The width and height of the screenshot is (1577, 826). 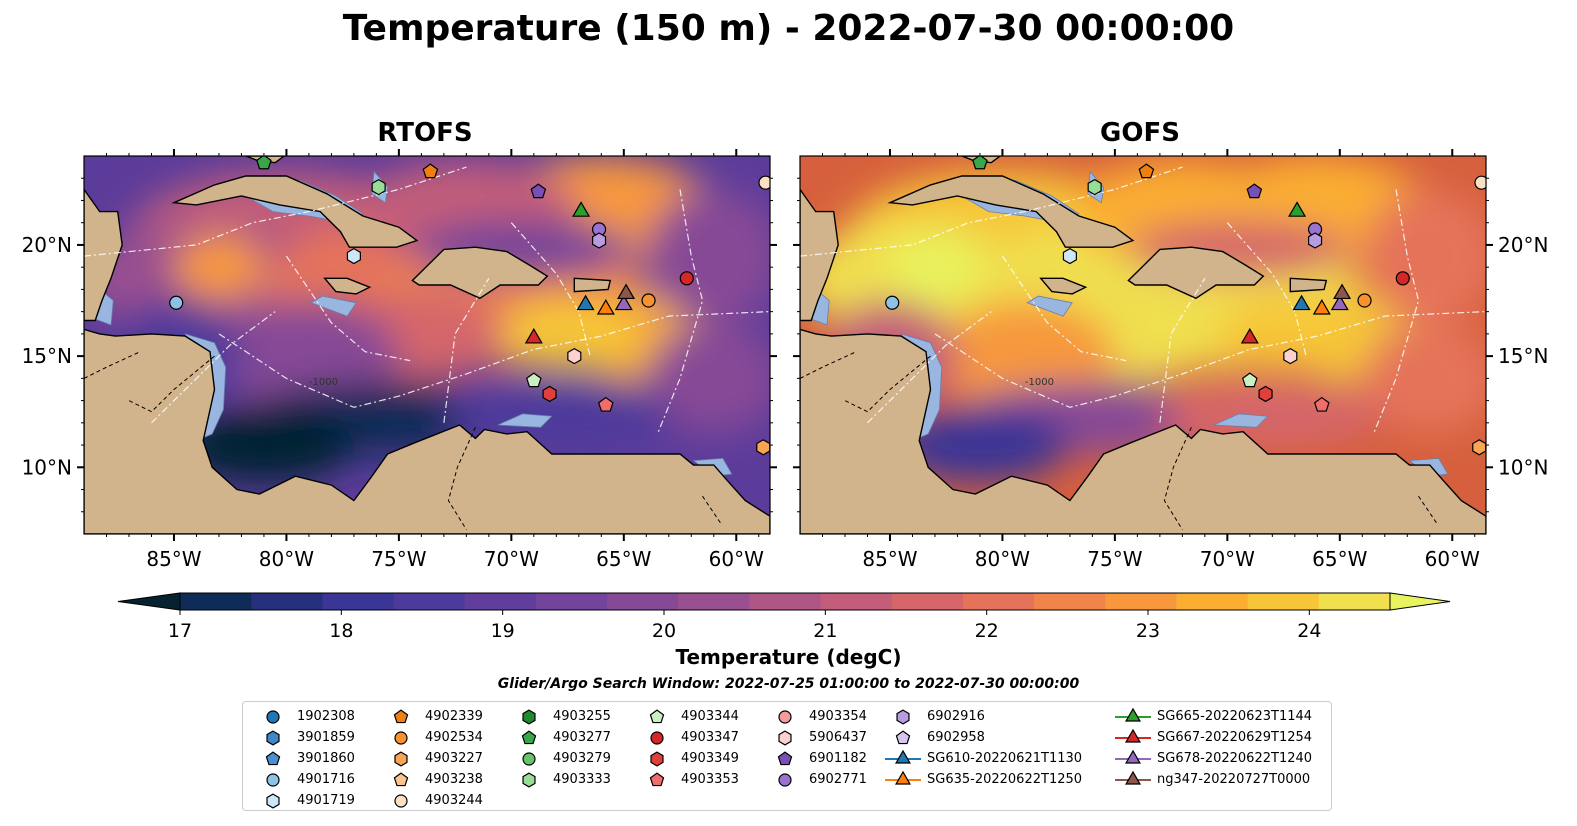 What do you see at coordinates (736, 559) in the screenshot?
I see `lon-tick-label: 60°W` at bounding box center [736, 559].